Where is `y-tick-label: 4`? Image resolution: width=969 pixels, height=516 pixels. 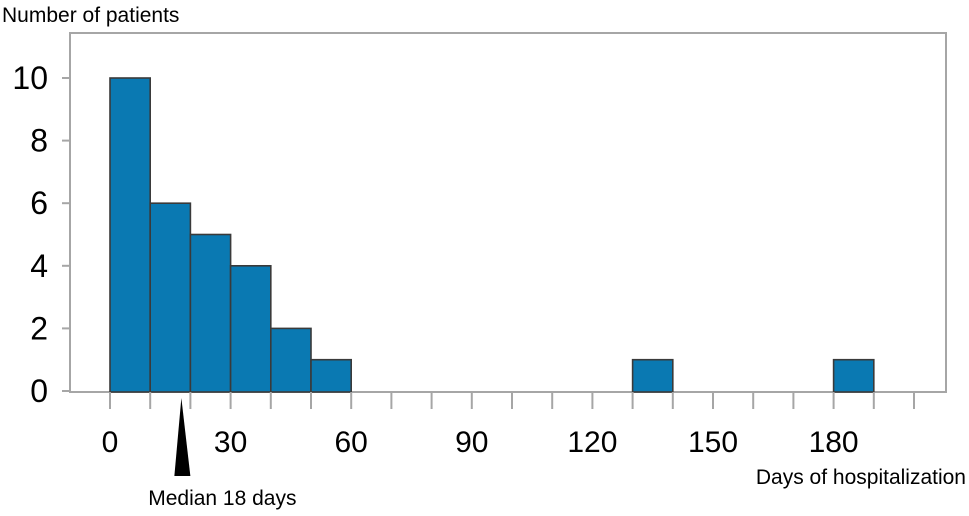 y-tick-label: 4 is located at coordinates (39, 266).